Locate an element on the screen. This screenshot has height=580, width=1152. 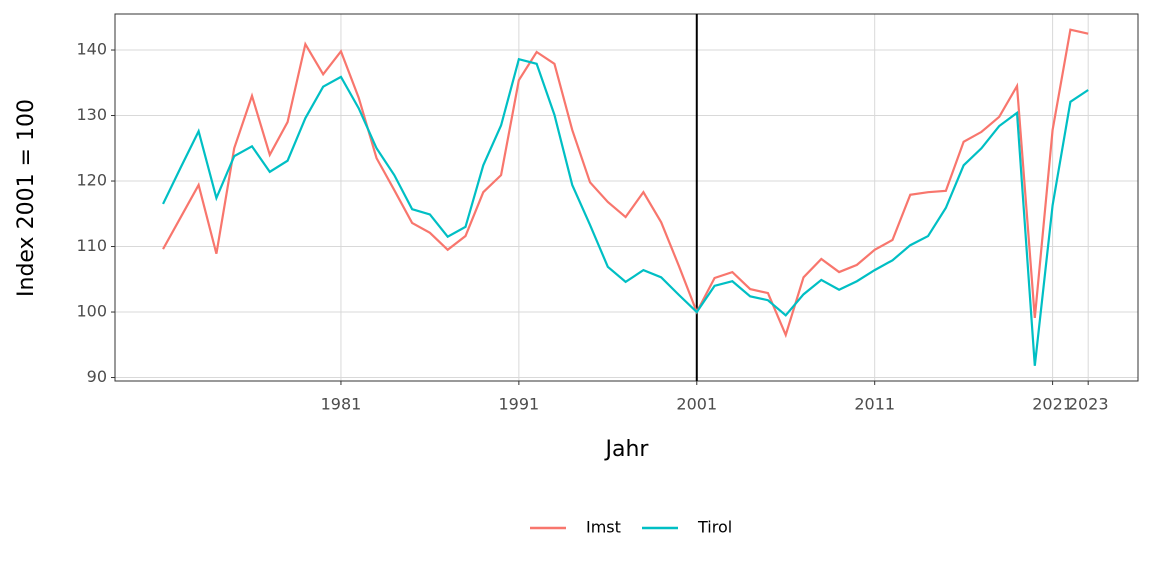
legend-label: Imst is located at coordinates (603, 527).